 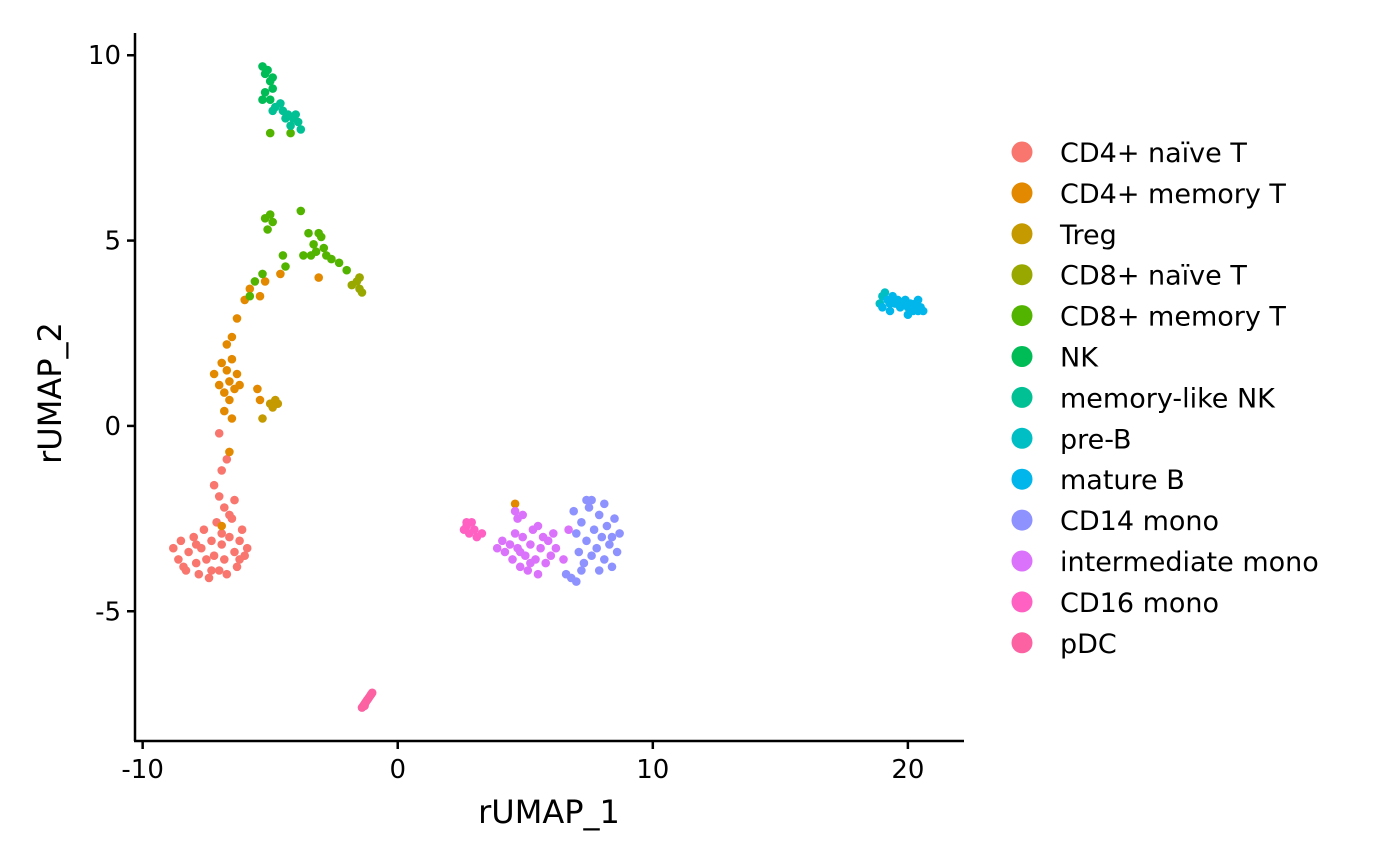 I want to click on legend-label: intermediate mono, so click(x=1189, y=562).